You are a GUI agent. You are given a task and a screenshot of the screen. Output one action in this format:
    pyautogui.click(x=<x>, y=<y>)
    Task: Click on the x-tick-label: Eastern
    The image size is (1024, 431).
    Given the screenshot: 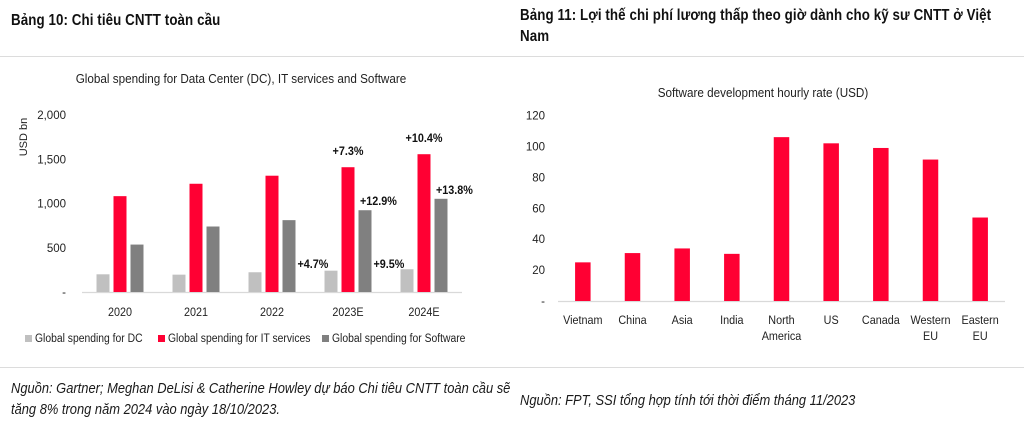 What is the action you would take?
    pyautogui.click(x=980, y=321)
    